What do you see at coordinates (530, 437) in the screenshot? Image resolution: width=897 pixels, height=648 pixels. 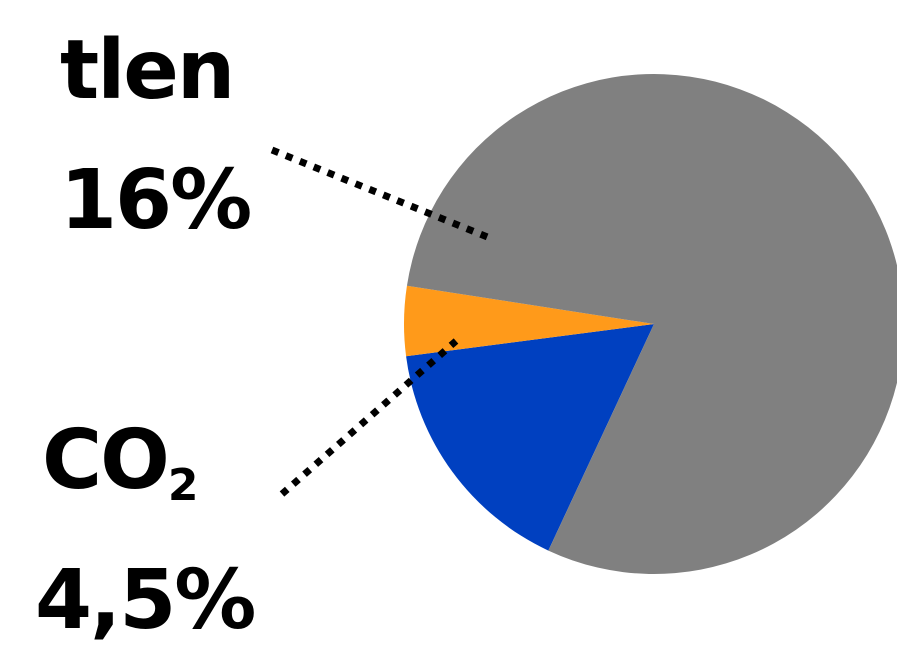 I see `pie-slice-tlen` at bounding box center [530, 437].